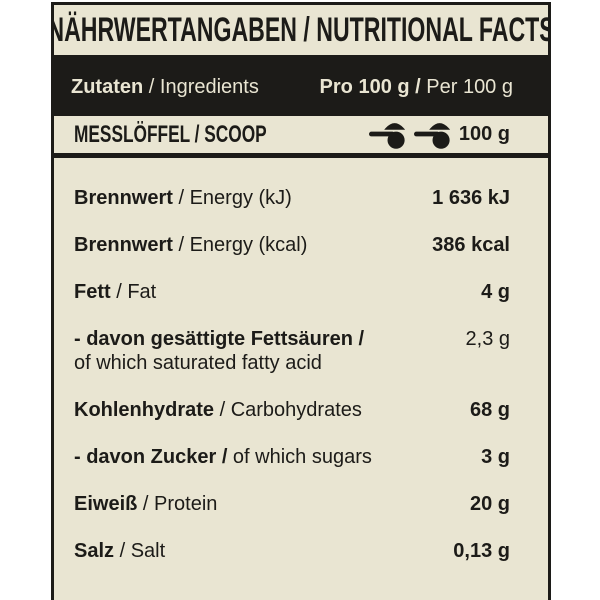 The image size is (600, 600). I want to click on nutrient-label-en: / Energy (kJ), so click(232, 198).